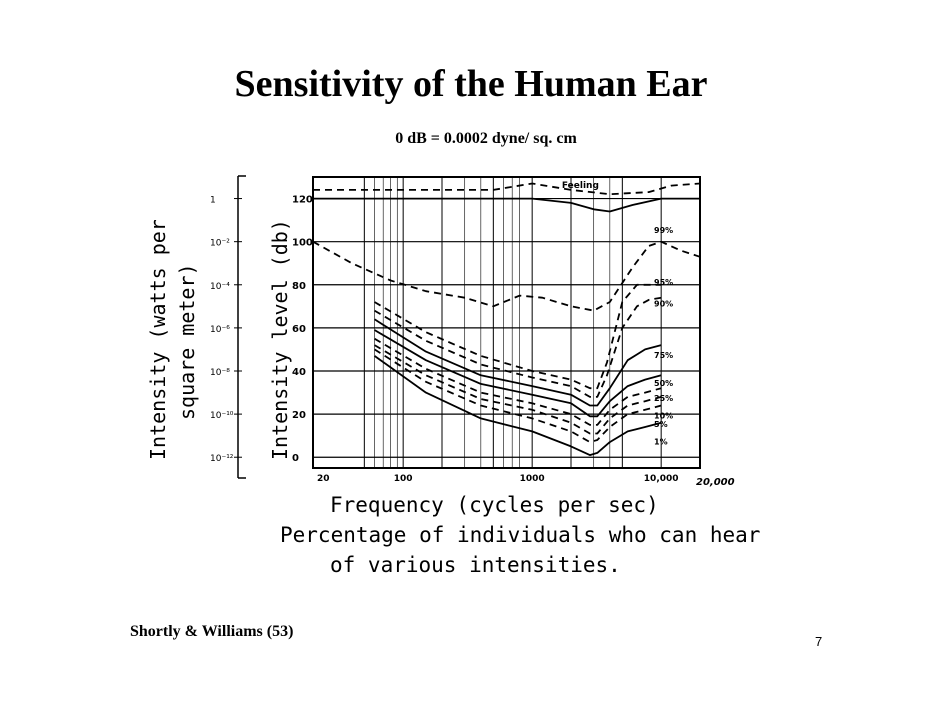  Describe the element at coordinates (220, 373) in the screenshot. I see `intensity-tick-label: 10⁻⁸` at that location.